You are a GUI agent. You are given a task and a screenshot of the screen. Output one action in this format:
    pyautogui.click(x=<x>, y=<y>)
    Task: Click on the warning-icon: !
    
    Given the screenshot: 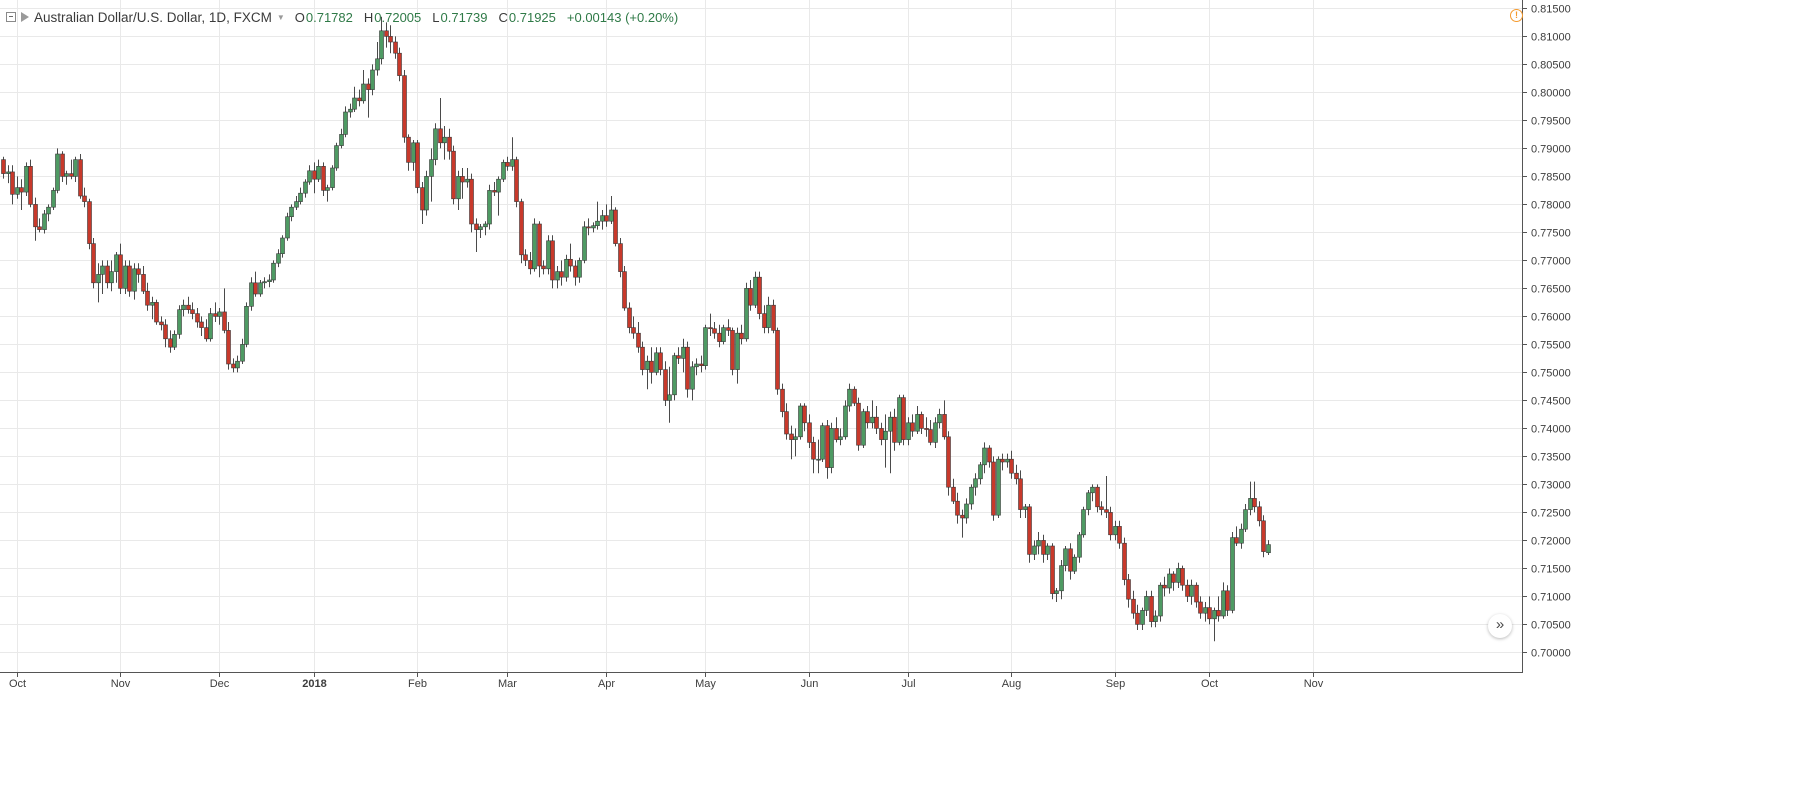 What is the action you would take?
    pyautogui.click(x=1516, y=15)
    